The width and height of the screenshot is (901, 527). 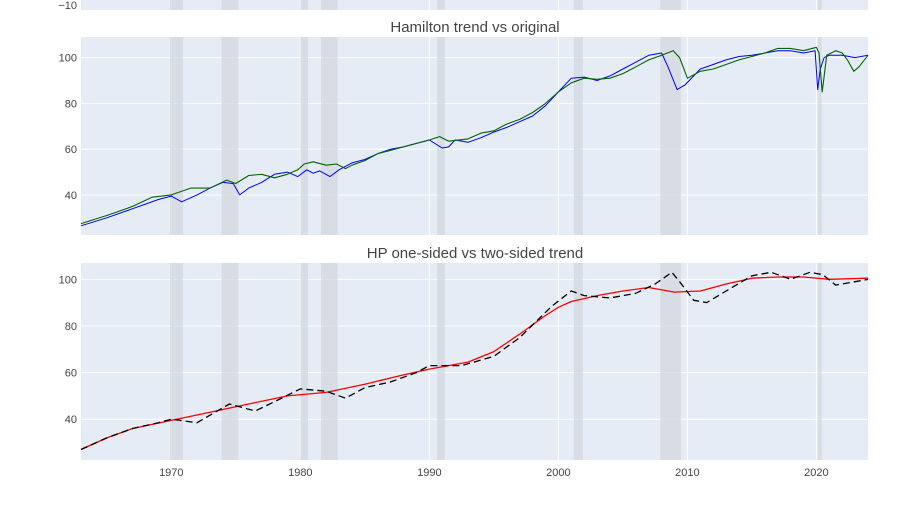 What do you see at coordinates (429, 473) in the screenshot?
I see `x-tick-label: 1990` at bounding box center [429, 473].